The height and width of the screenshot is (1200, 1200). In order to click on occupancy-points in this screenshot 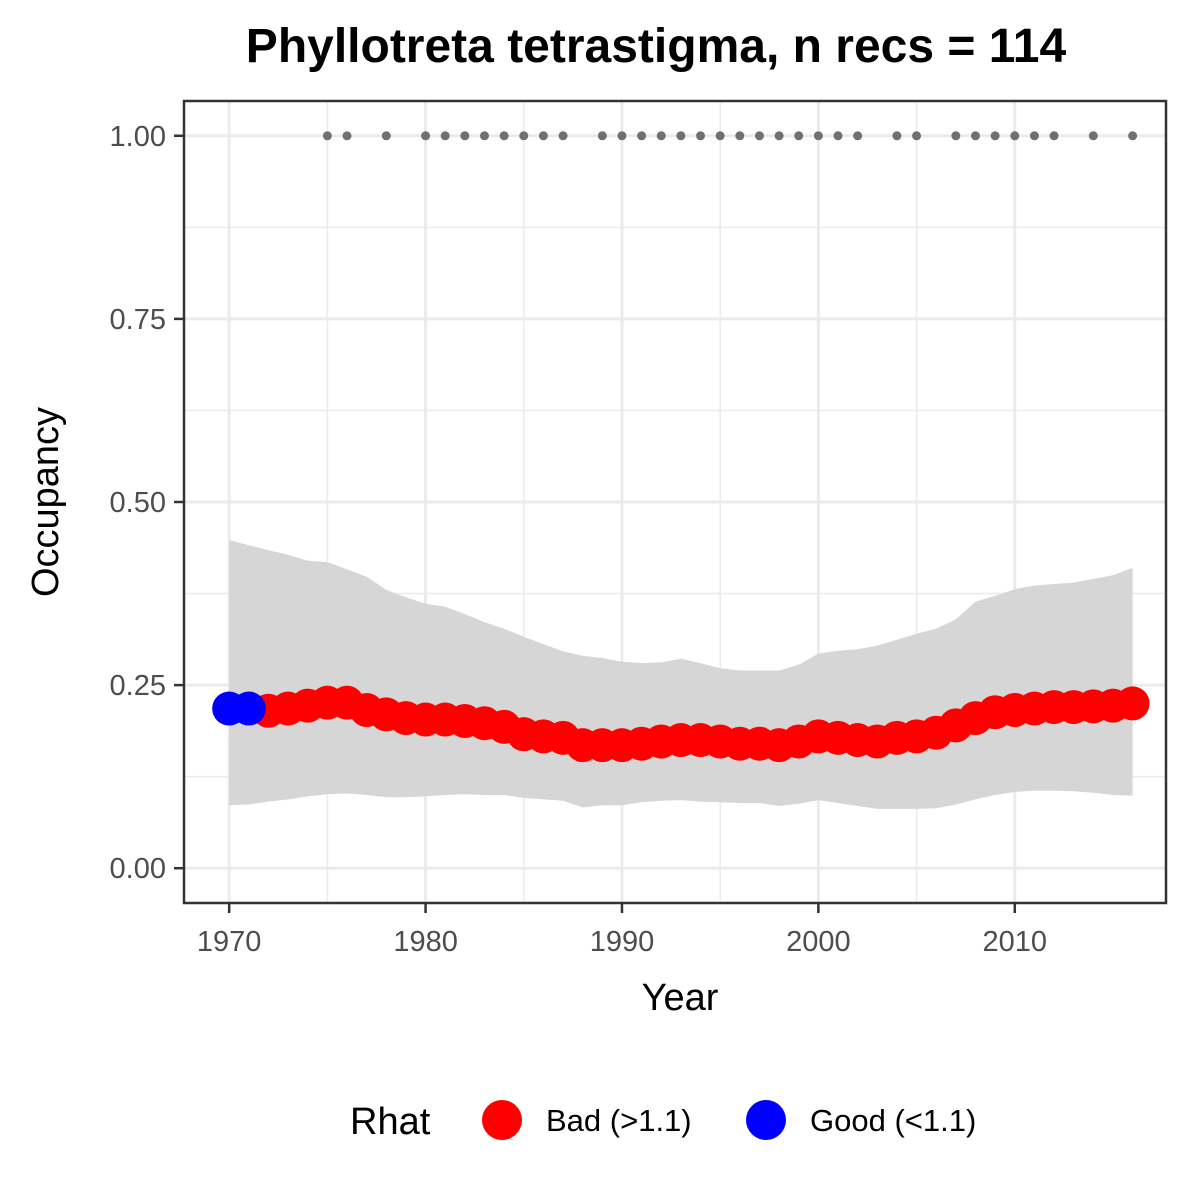, I will do `click(681, 724)`.